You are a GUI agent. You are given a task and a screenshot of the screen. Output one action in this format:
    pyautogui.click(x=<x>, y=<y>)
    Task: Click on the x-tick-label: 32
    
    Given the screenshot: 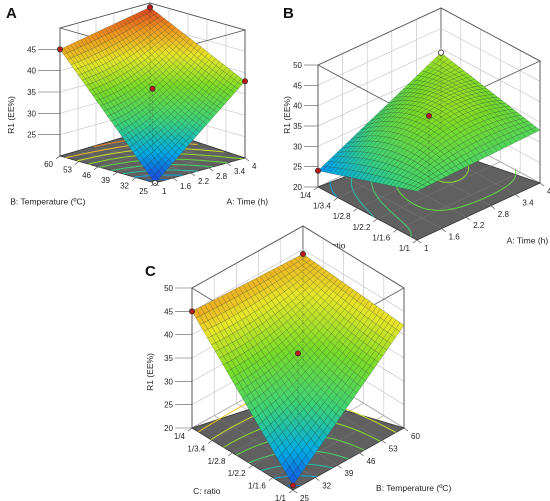 What is the action you would take?
    pyautogui.click(x=326, y=486)
    